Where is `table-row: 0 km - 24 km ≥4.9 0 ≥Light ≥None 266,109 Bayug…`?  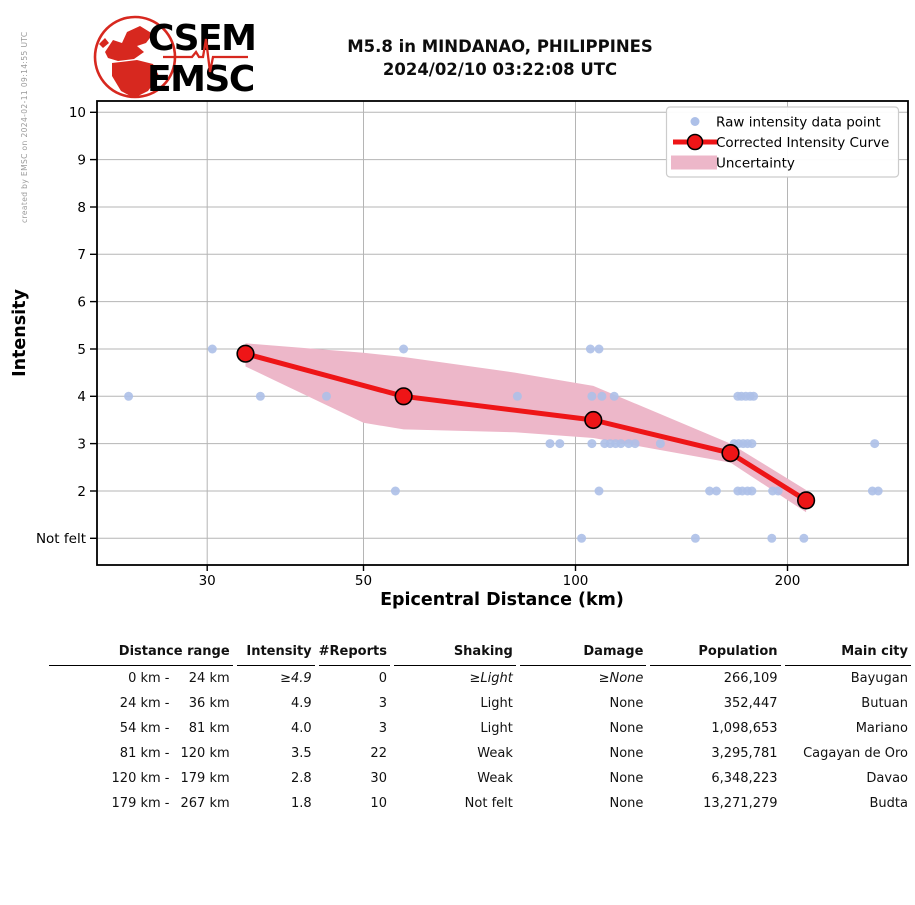
table-row: 0 km - 24 km ≥4.9 0 ≥Light ≥None 266,109 Bayug… is located at coordinates (480, 678).